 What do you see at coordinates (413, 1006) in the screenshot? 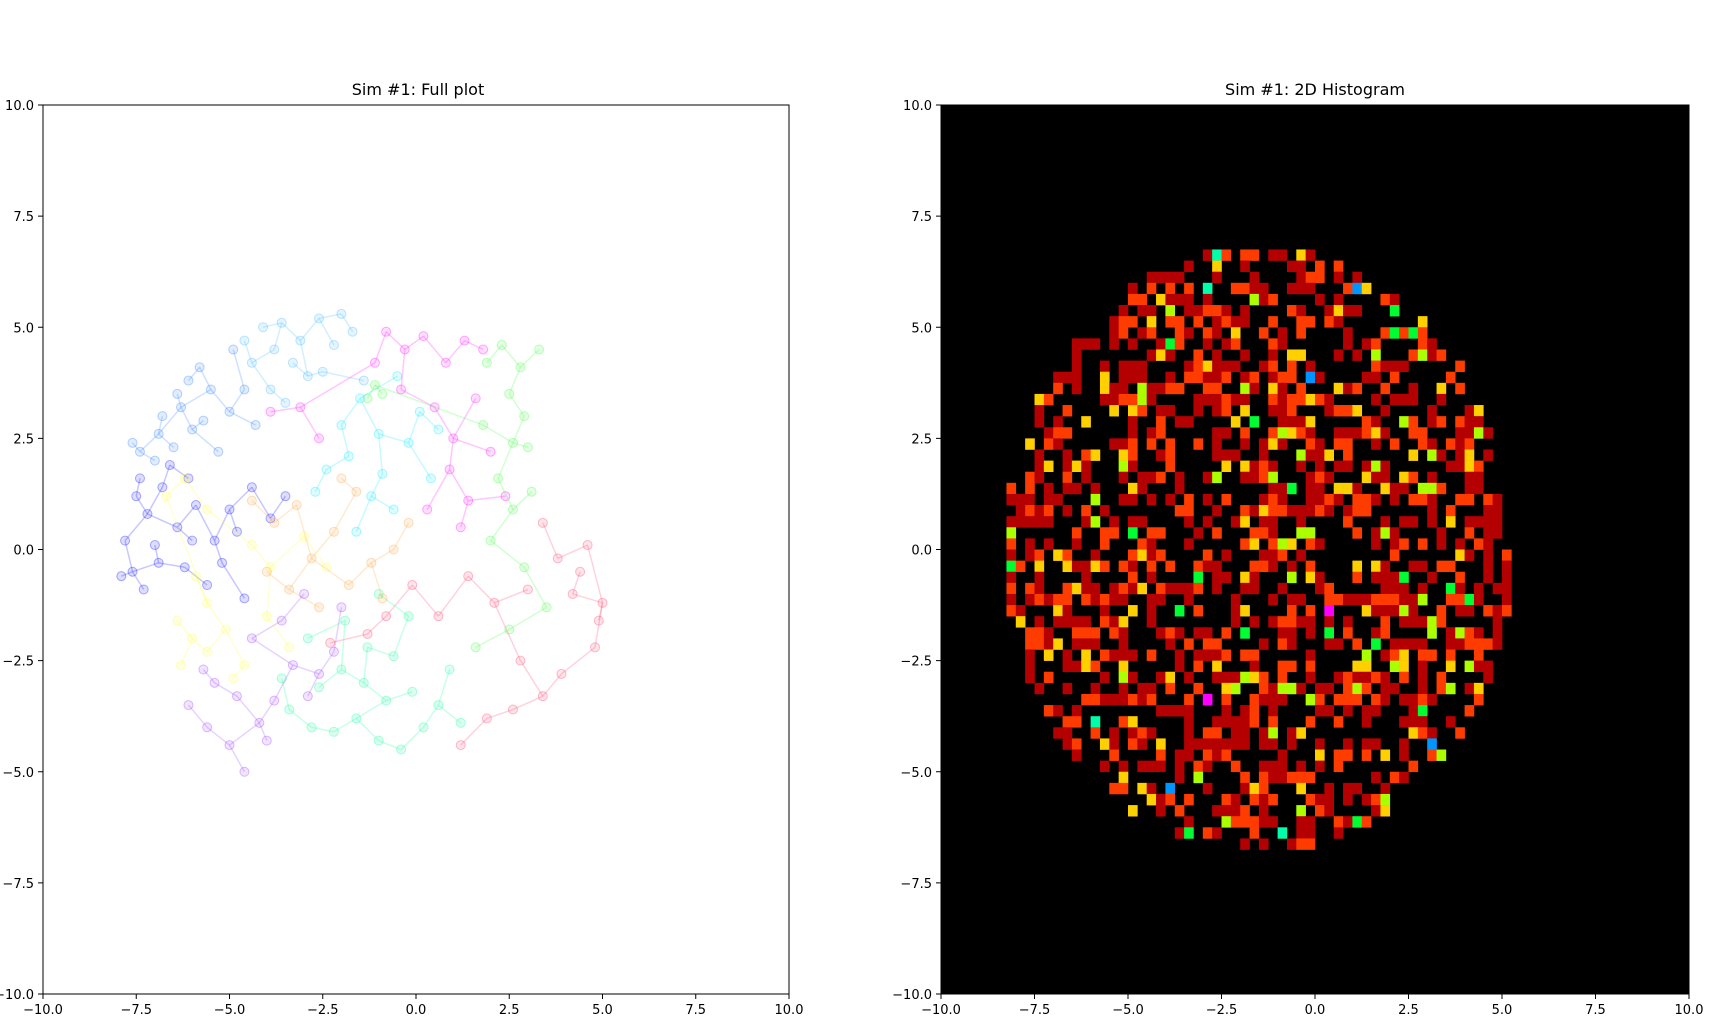
I see `x-axis: −10.0 −7.5 −5.0 −2.5 0.0 2.5 5.0 7.5 10.0` at bounding box center [413, 1006].